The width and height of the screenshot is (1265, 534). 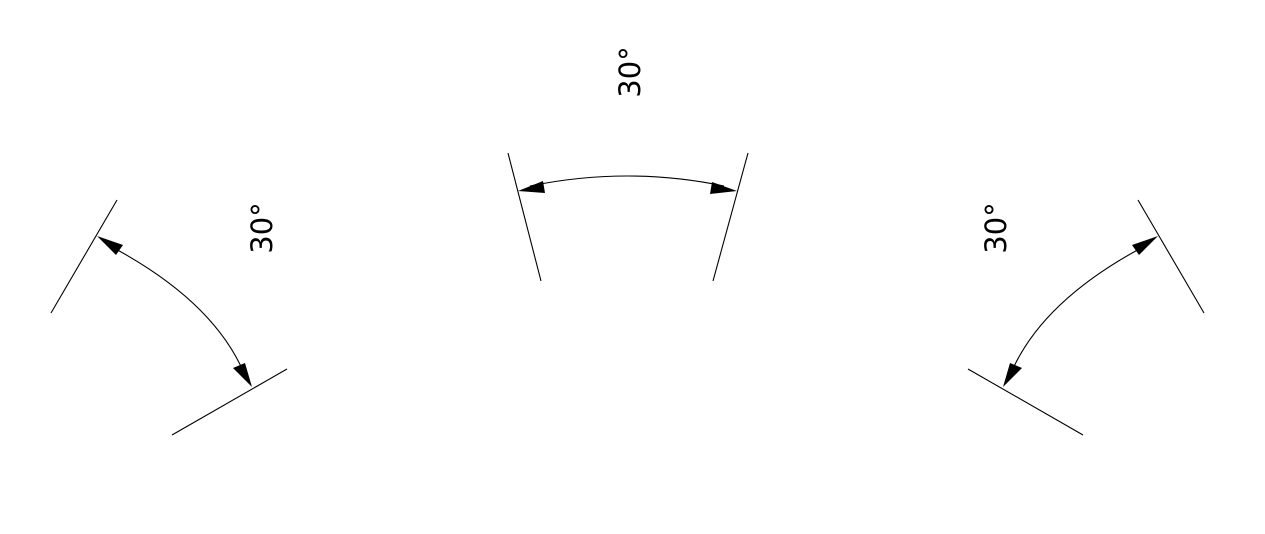 I want to click on right-extension-line-upper, so click(x=1171, y=256).